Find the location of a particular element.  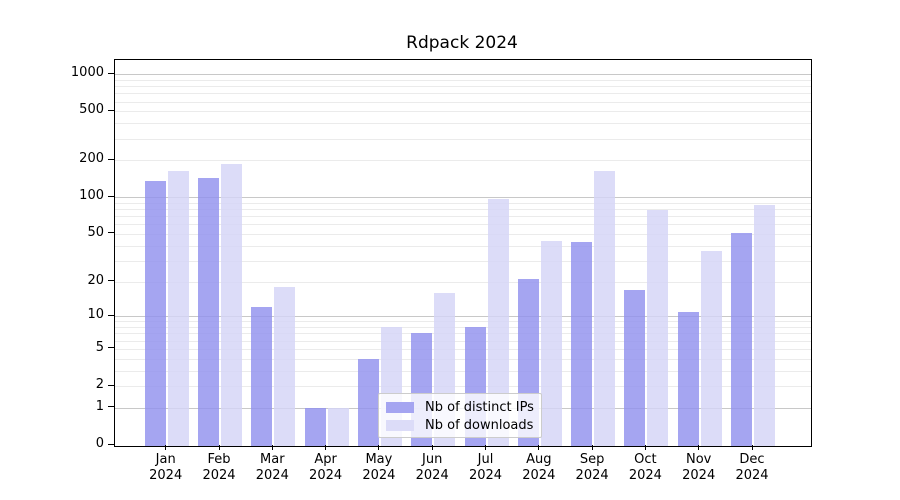

x-tick-label: Dec 2024 is located at coordinates (752, 468).